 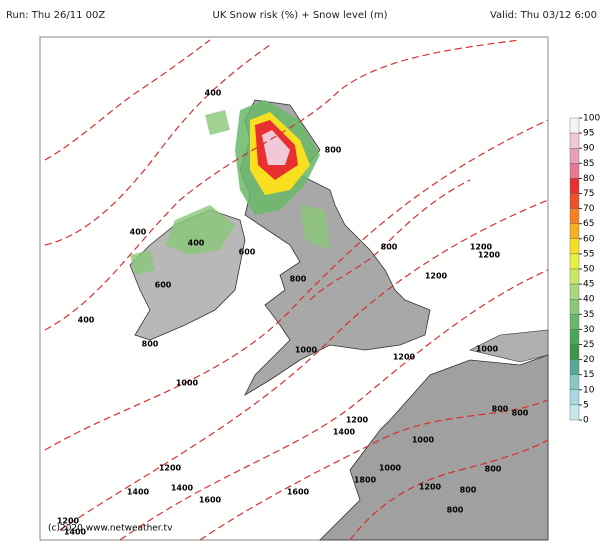 I want to click on france, so click(x=434, y=447).